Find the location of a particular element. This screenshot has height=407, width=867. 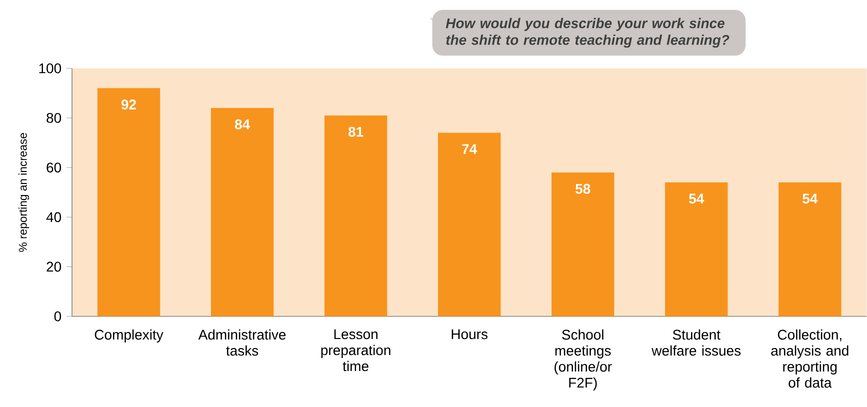

data-label: 81 is located at coordinates (356, 131).